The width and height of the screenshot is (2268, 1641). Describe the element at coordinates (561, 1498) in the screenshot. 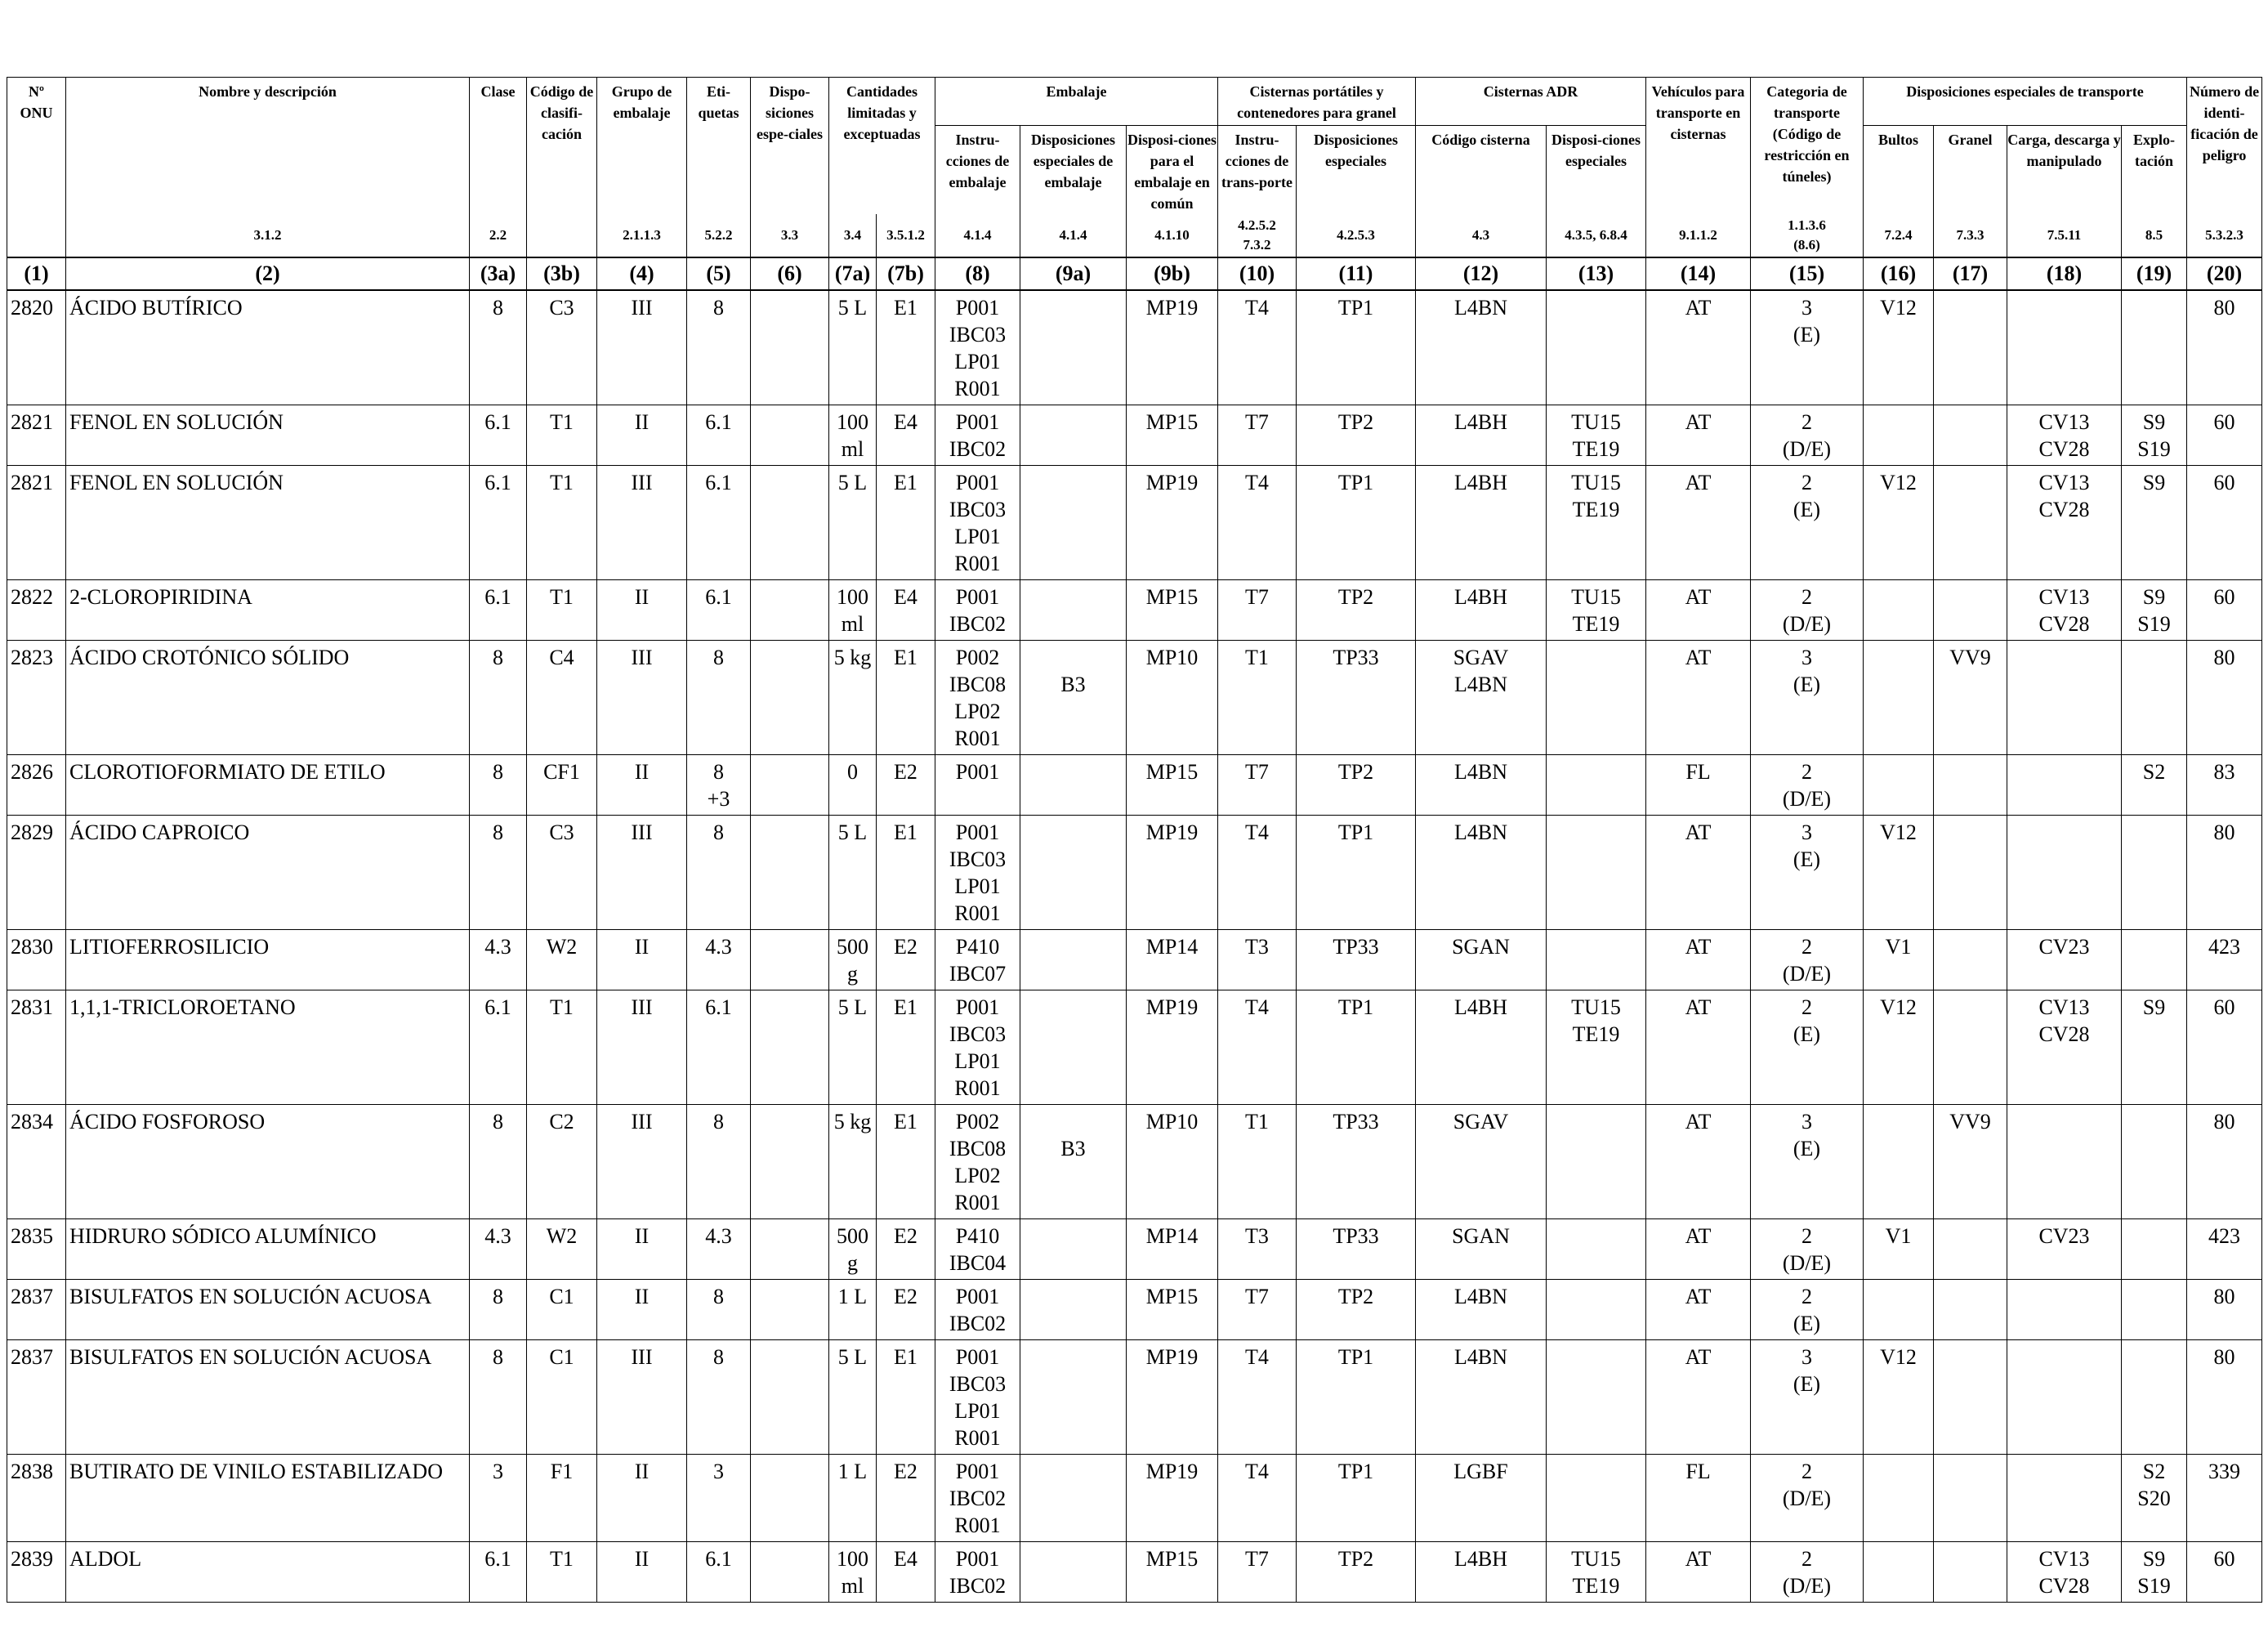

I see `table-cell: F1` at that location.